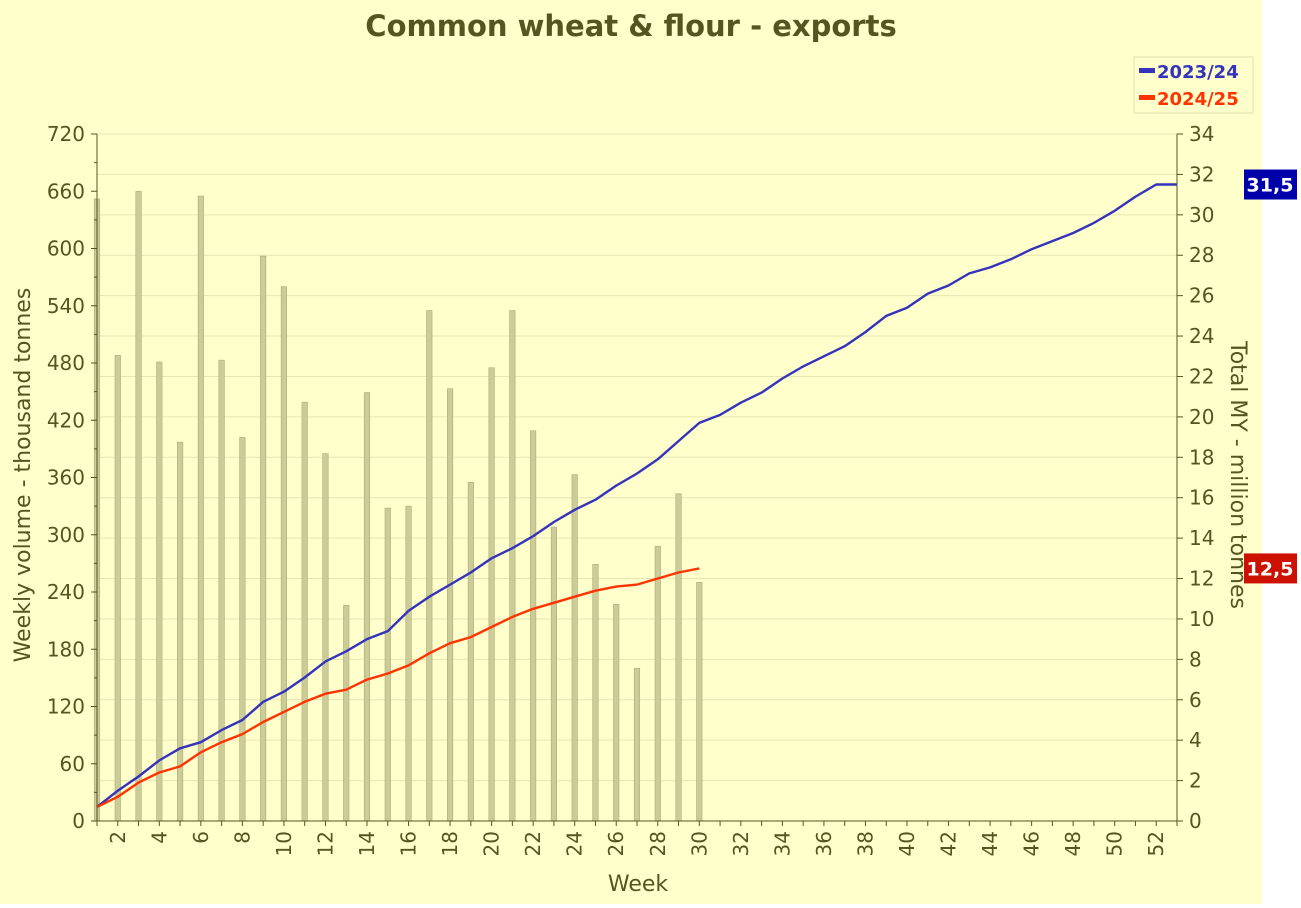 This screenshot has width=1301, height=908. What do you see at coordinates (741, 843) in the screenshot?
I see `x-tick-label: 32` at bounding box center [741, 843].